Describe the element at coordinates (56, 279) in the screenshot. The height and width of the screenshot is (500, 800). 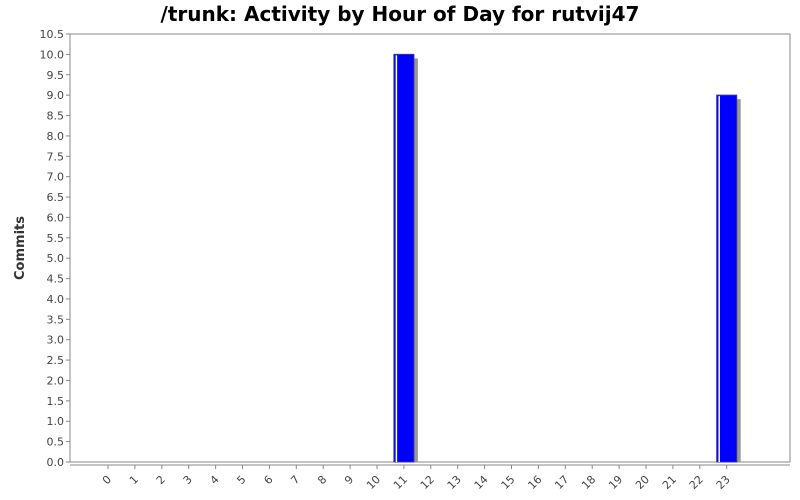
I see `y-tick-label: 4.5` at that location.